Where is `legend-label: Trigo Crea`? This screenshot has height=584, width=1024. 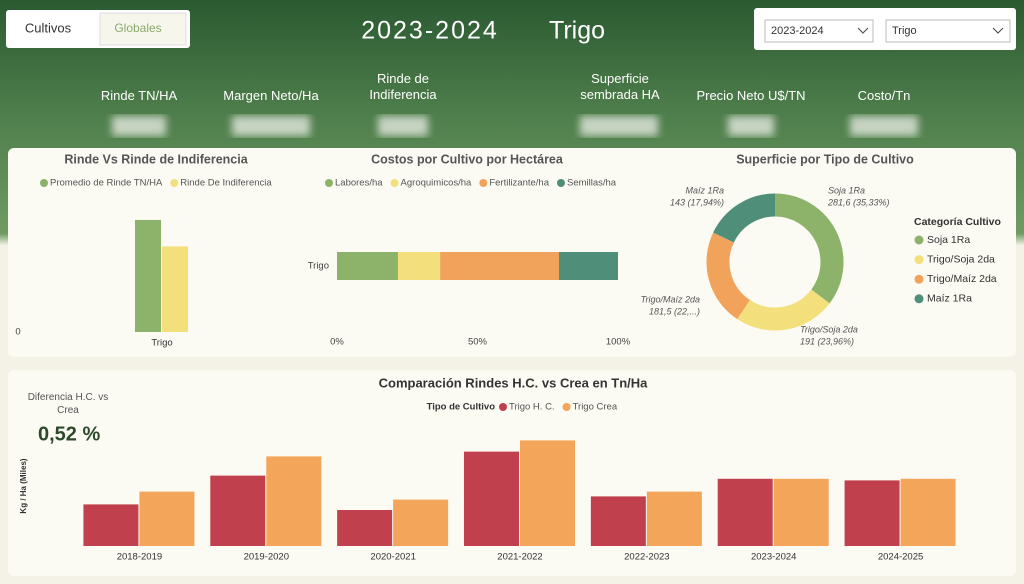 legend-label: Trigo Crea is located at coordinates (595, 407).